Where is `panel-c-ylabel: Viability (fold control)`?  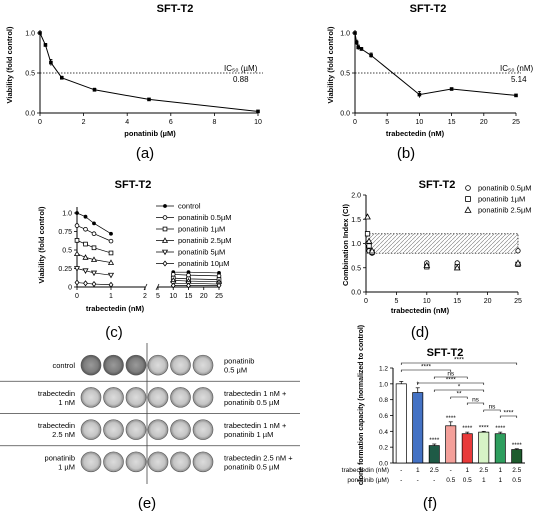
panel-c-ylabel: Viability (fold control) is located at coordinates (41, 244).